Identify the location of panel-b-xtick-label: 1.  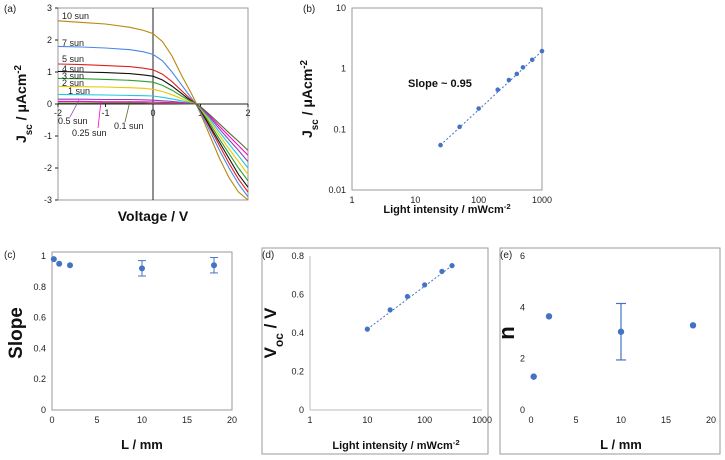
(351, 200).